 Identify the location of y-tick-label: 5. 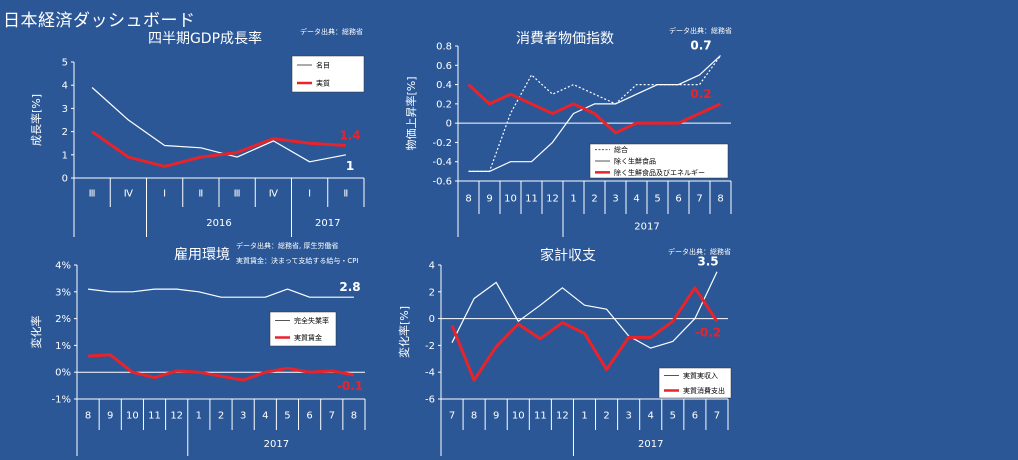
(65, 63).